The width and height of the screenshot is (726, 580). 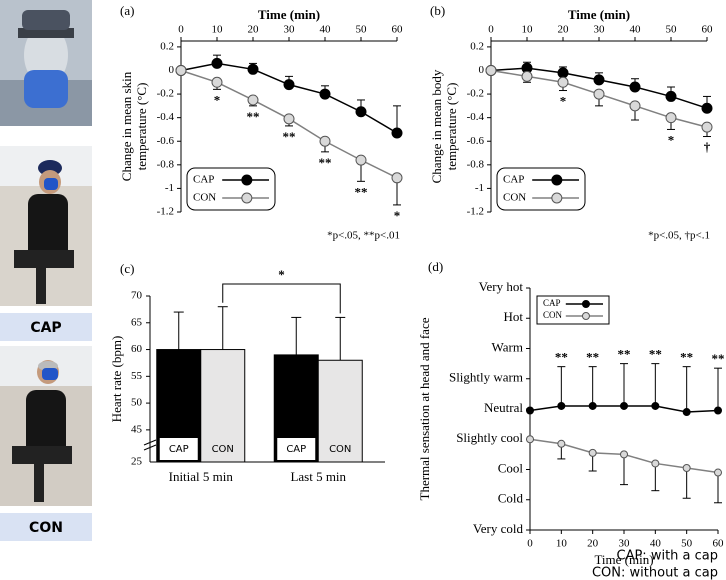 I want to click on y-tick-label: -0.4, so click(x=476, y=117).